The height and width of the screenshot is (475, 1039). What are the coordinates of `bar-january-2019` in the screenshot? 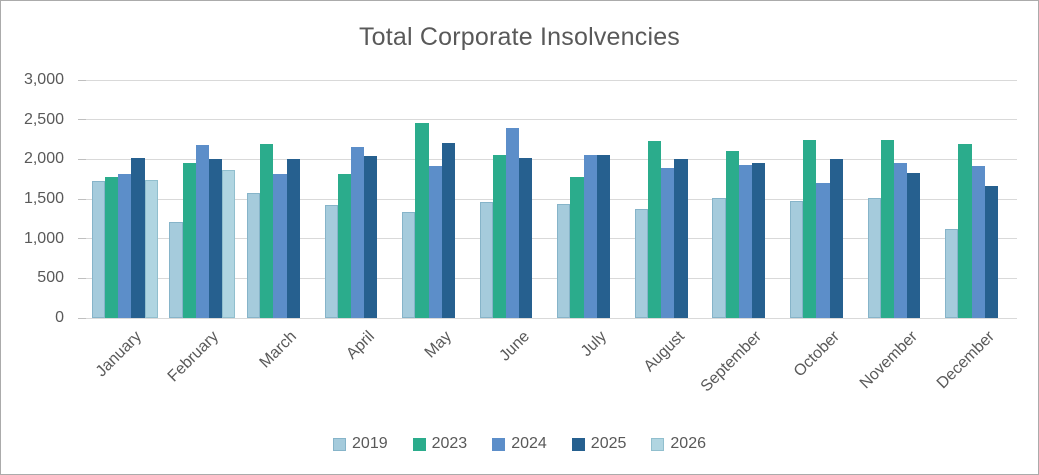 It's located at (98, 249).